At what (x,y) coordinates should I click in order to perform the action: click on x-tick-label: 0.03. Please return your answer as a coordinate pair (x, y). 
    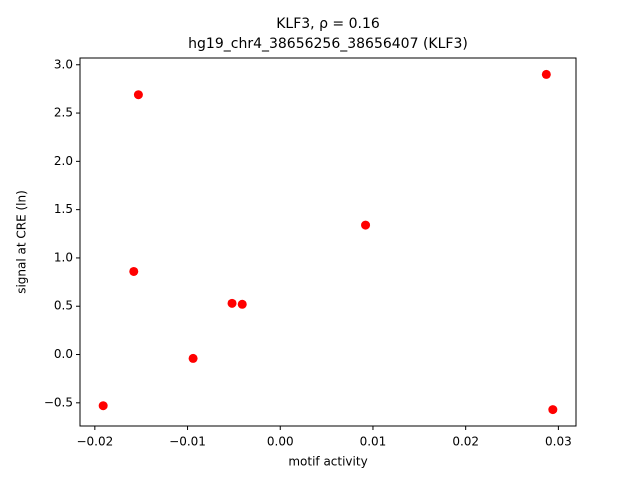
    Looking at the image, I should click on (558, 442).